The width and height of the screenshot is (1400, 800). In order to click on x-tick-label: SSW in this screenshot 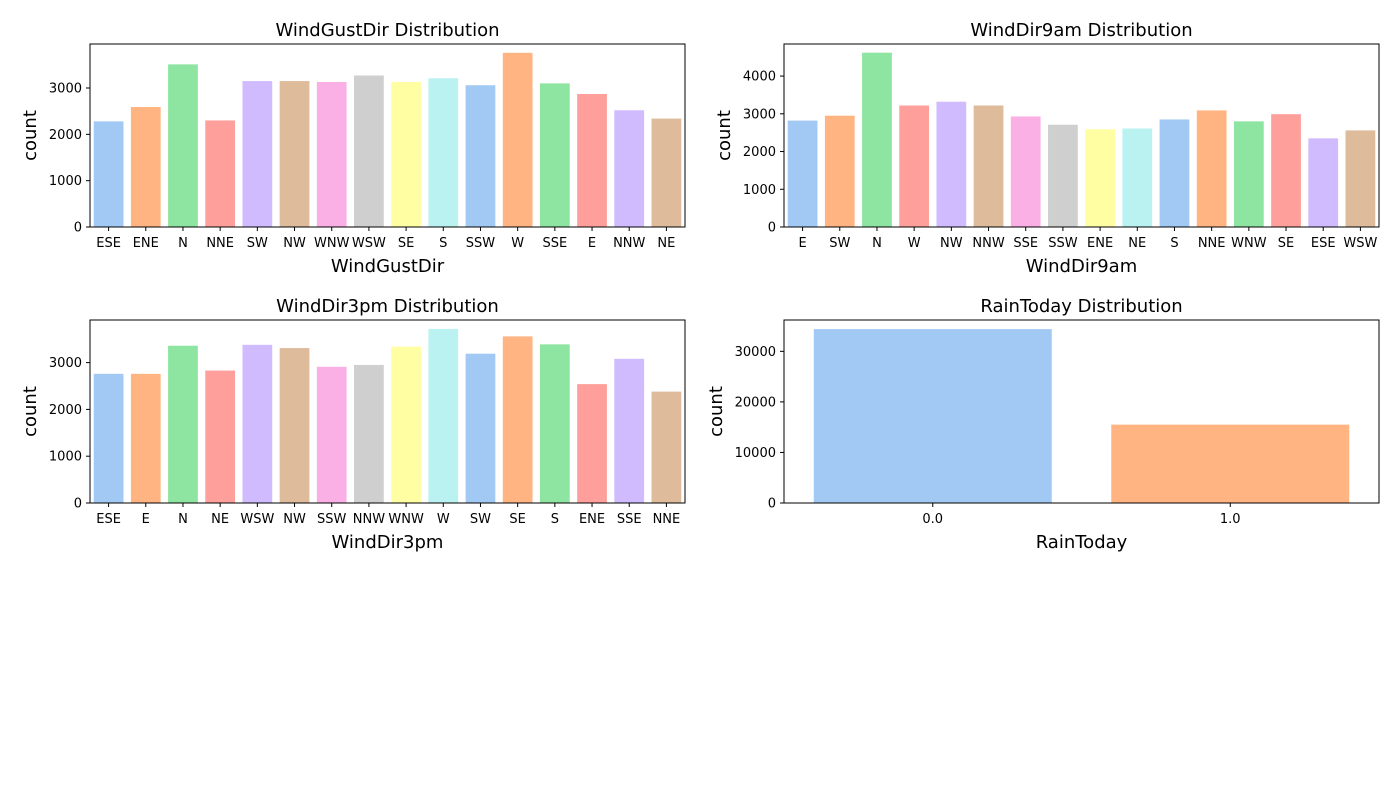, I will do `click(1063, 243)`.